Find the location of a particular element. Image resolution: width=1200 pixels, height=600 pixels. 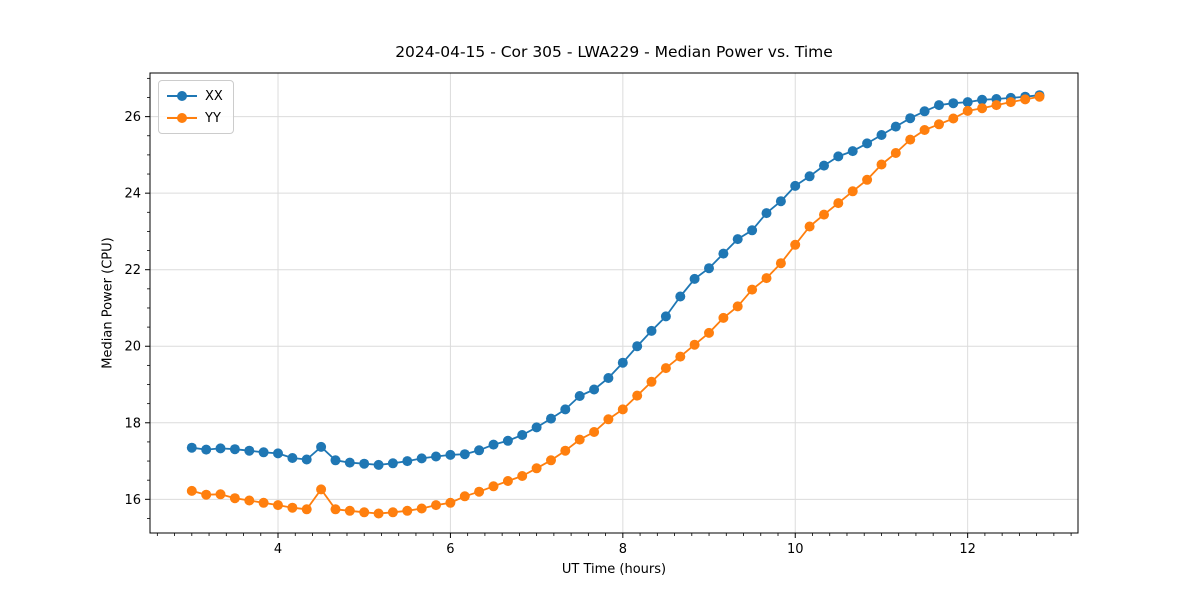

legend-line-marker-xx-icon is located at coordinates (182, 96).